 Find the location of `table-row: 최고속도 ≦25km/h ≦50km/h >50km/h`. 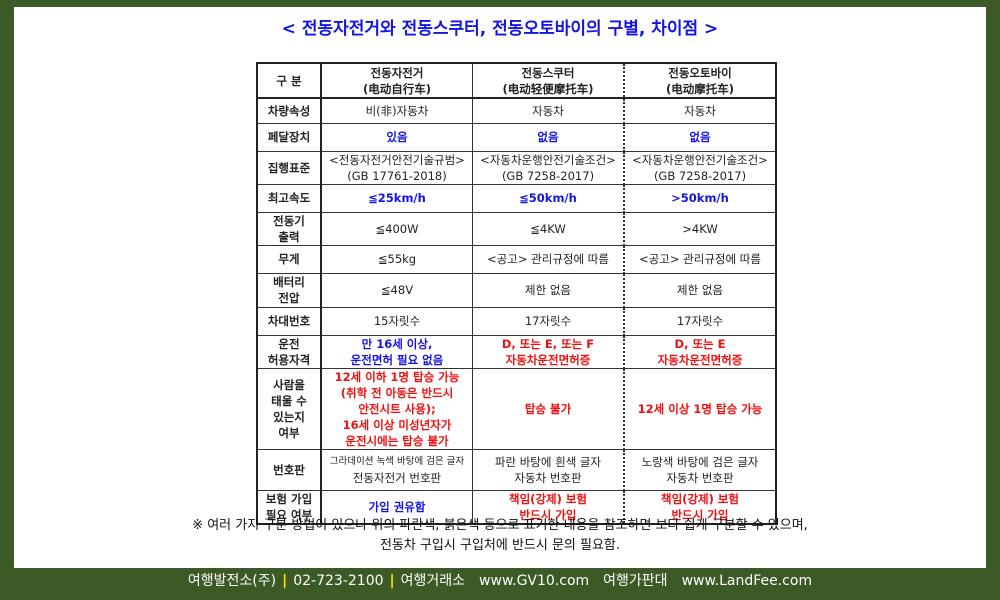

table-row: 최고속도 ≦25km/h ≦50km/h >50km/h is located at coordinates (516, 198).